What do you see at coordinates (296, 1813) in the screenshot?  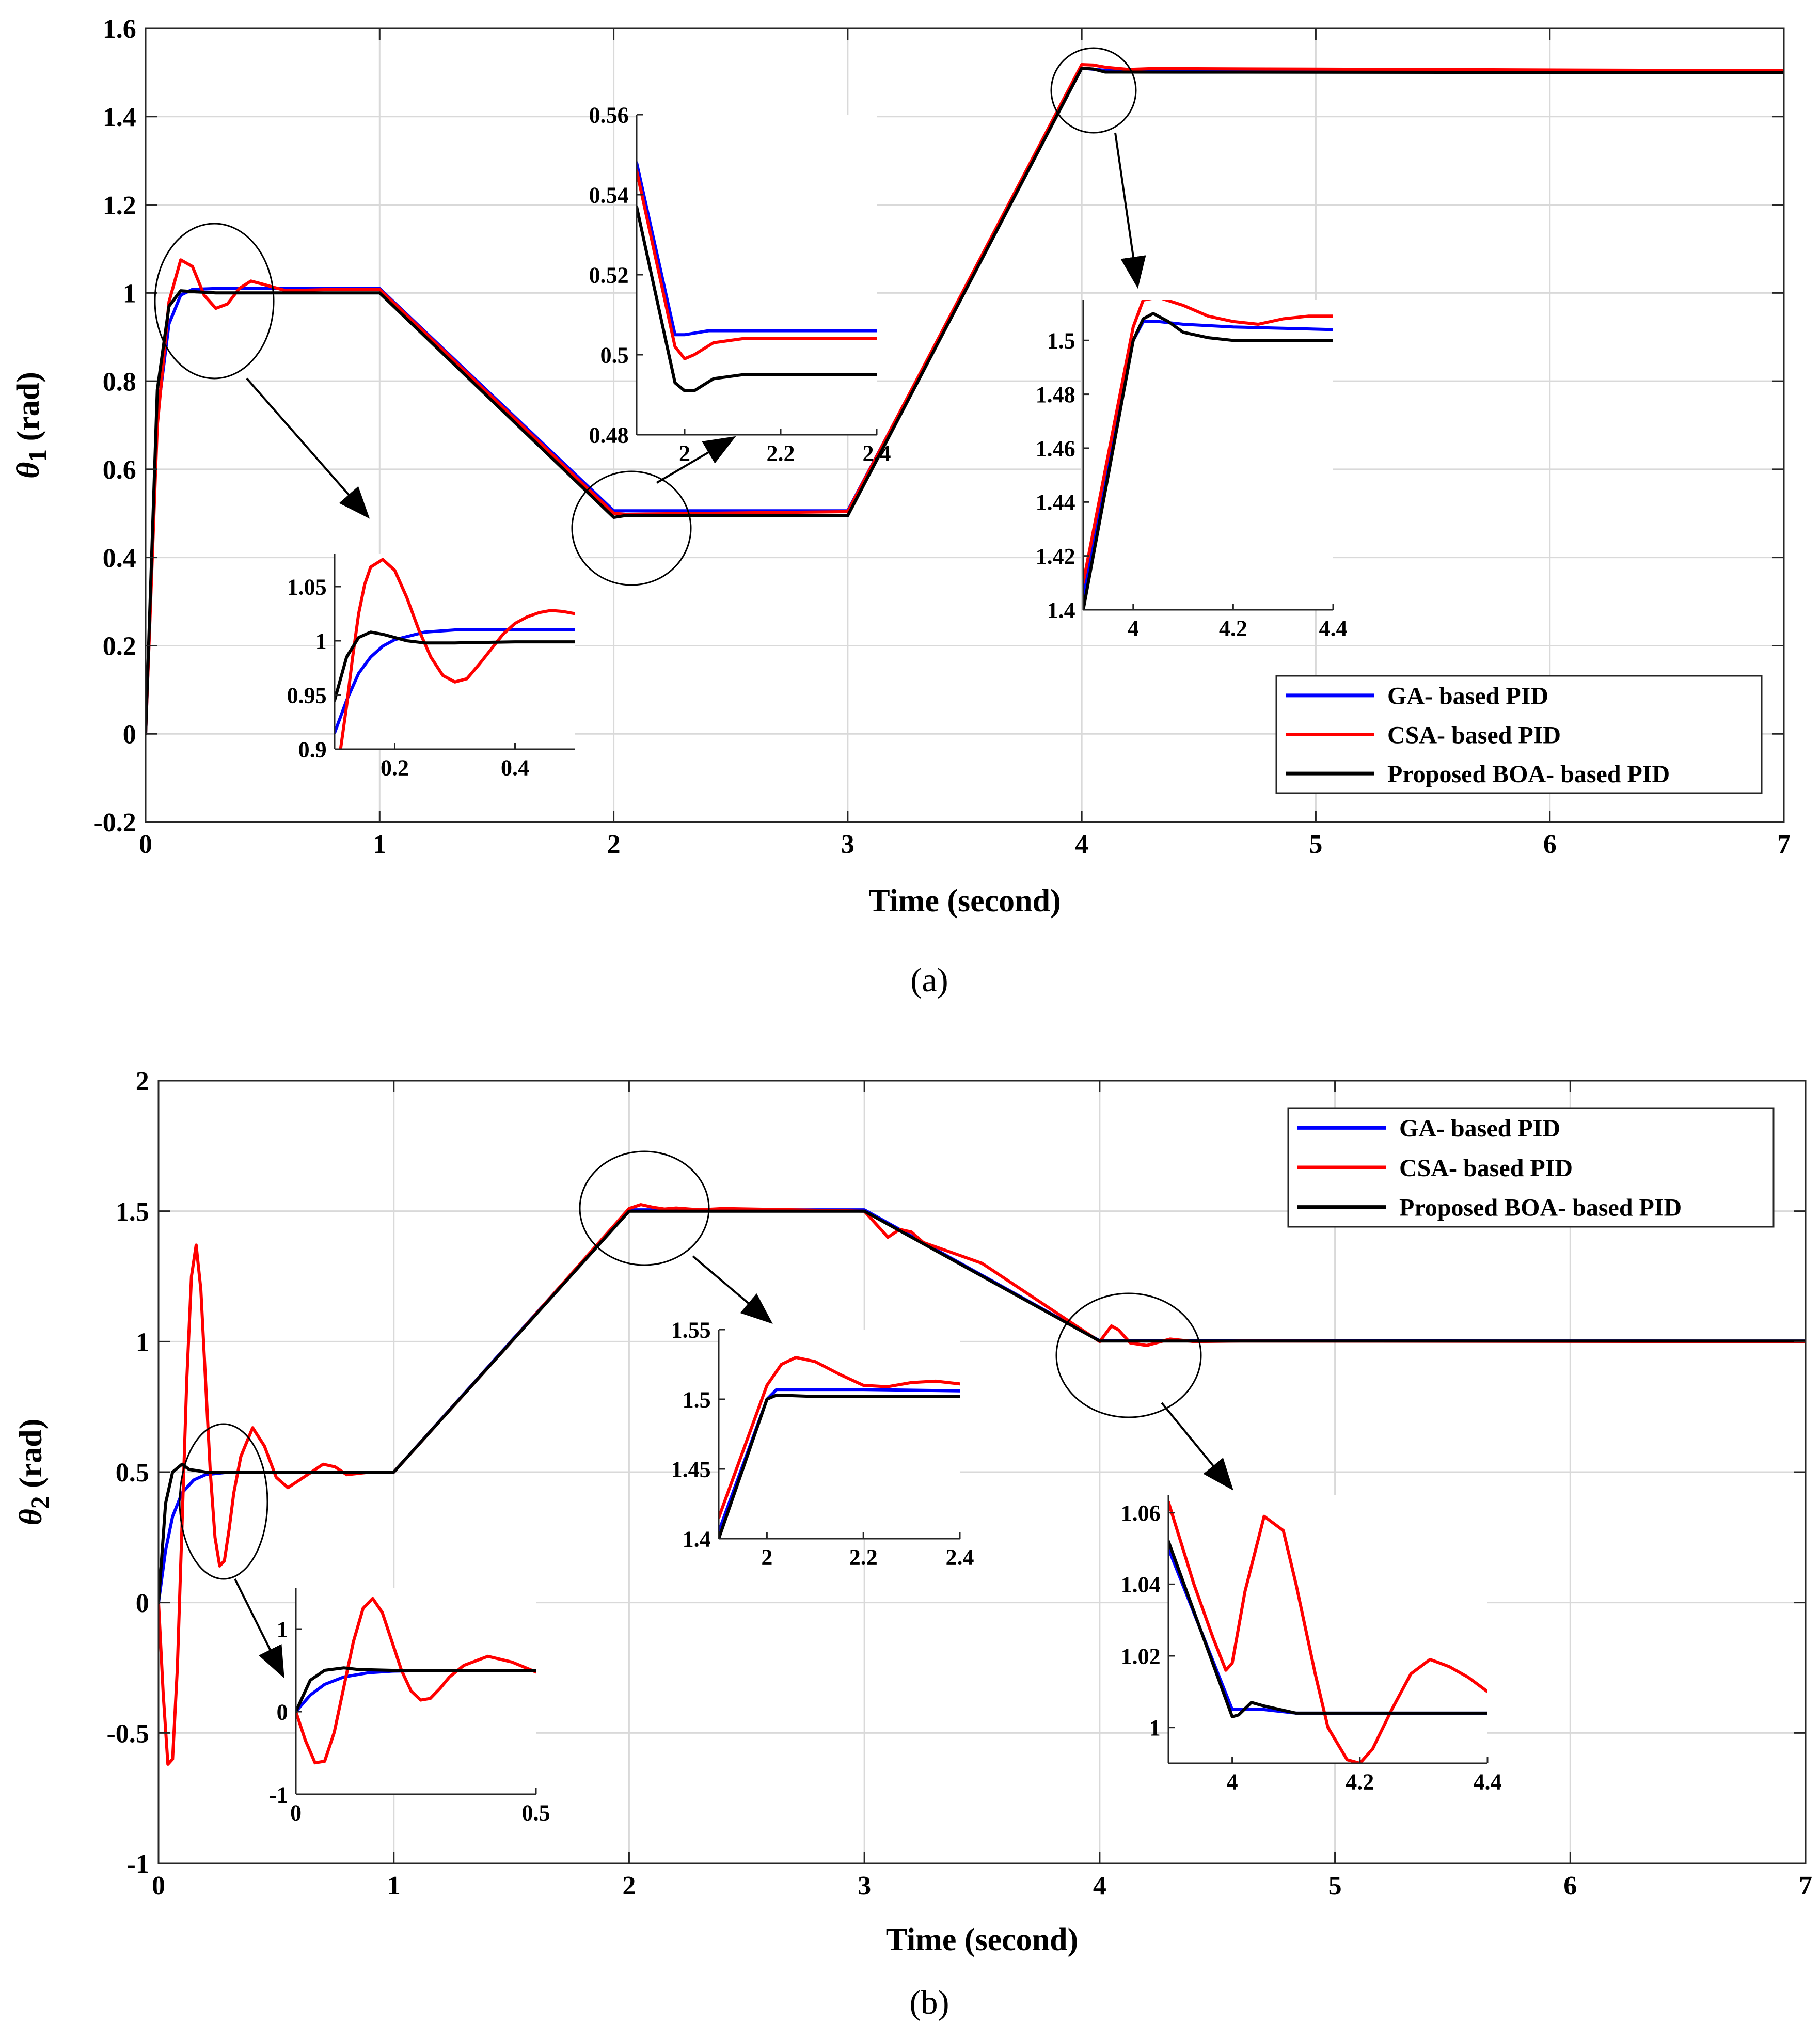 I see `inset-x-tick-label: 0` at bounding box center [296, 1813].